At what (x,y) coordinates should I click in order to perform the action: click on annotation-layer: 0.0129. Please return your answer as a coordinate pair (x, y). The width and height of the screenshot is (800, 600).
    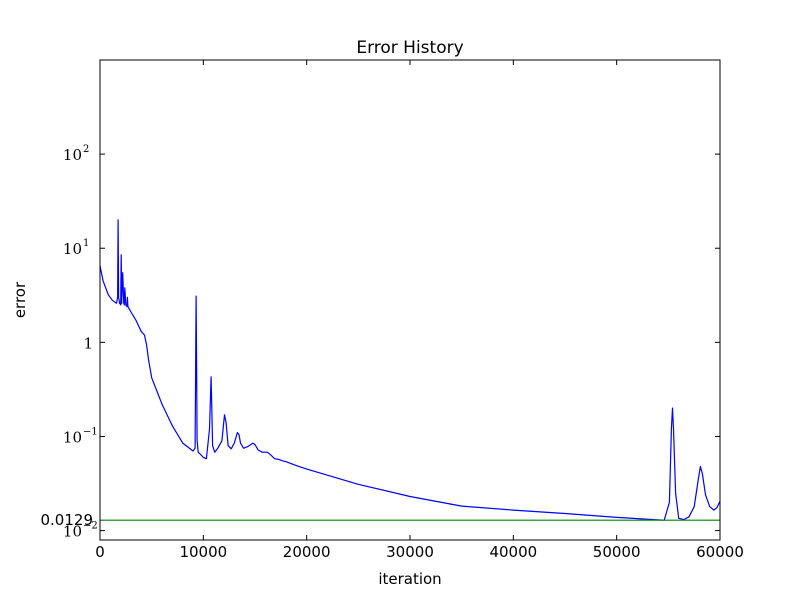
    Looking at the image, I should click on (67, 520).